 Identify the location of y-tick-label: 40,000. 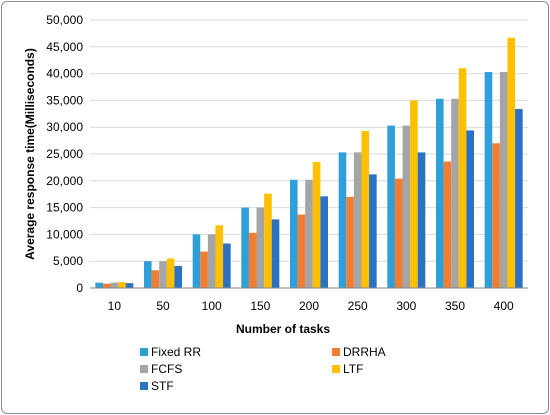
(64, 74).